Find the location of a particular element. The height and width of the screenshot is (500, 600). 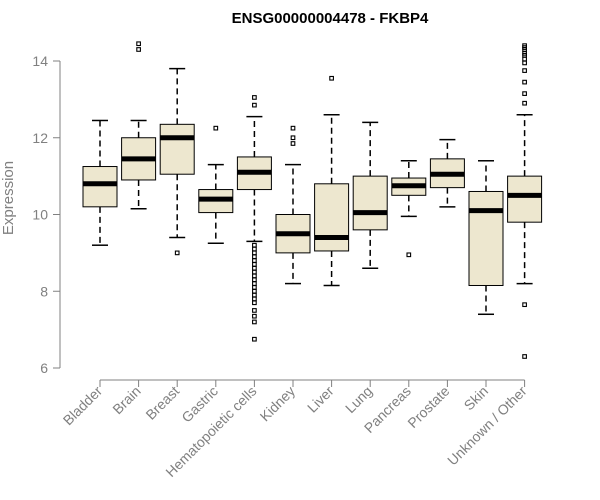

box-breast is located at coordinates (177, 161).